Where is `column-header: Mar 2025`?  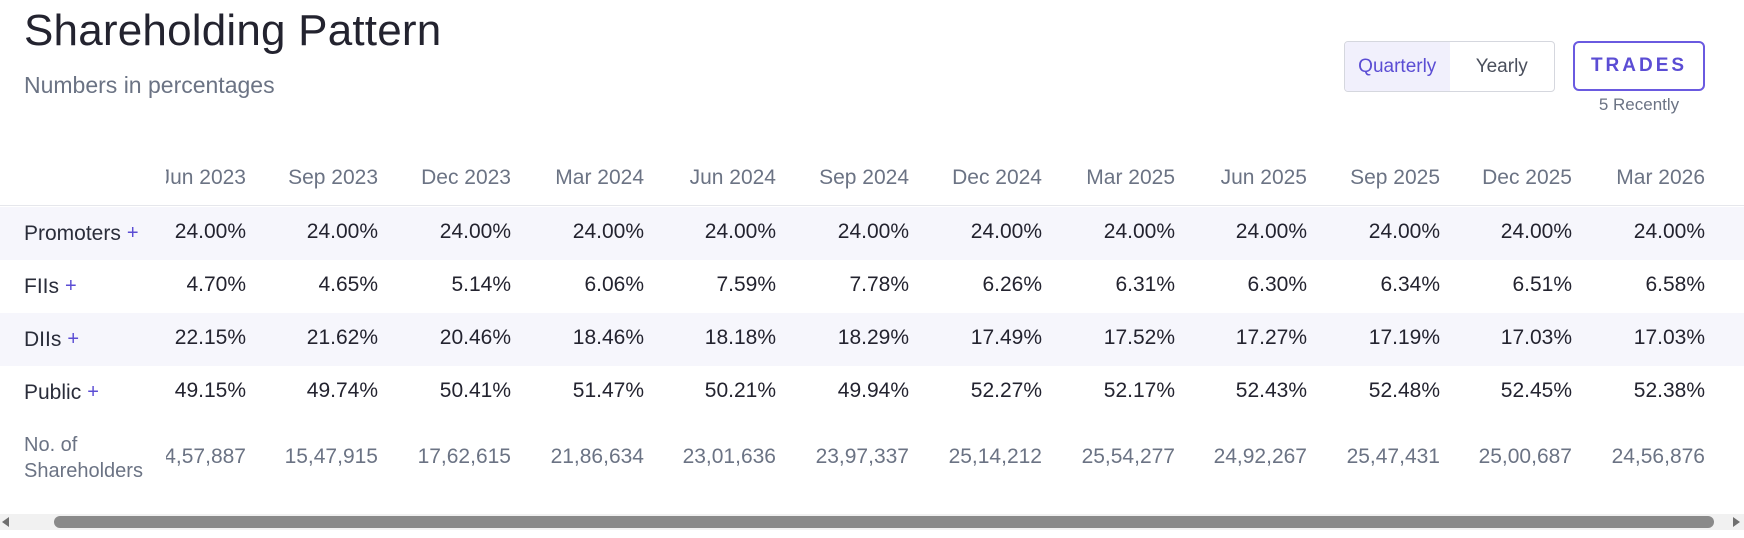 column-header: Mar 2025 is located at coordinates (1130, 177).